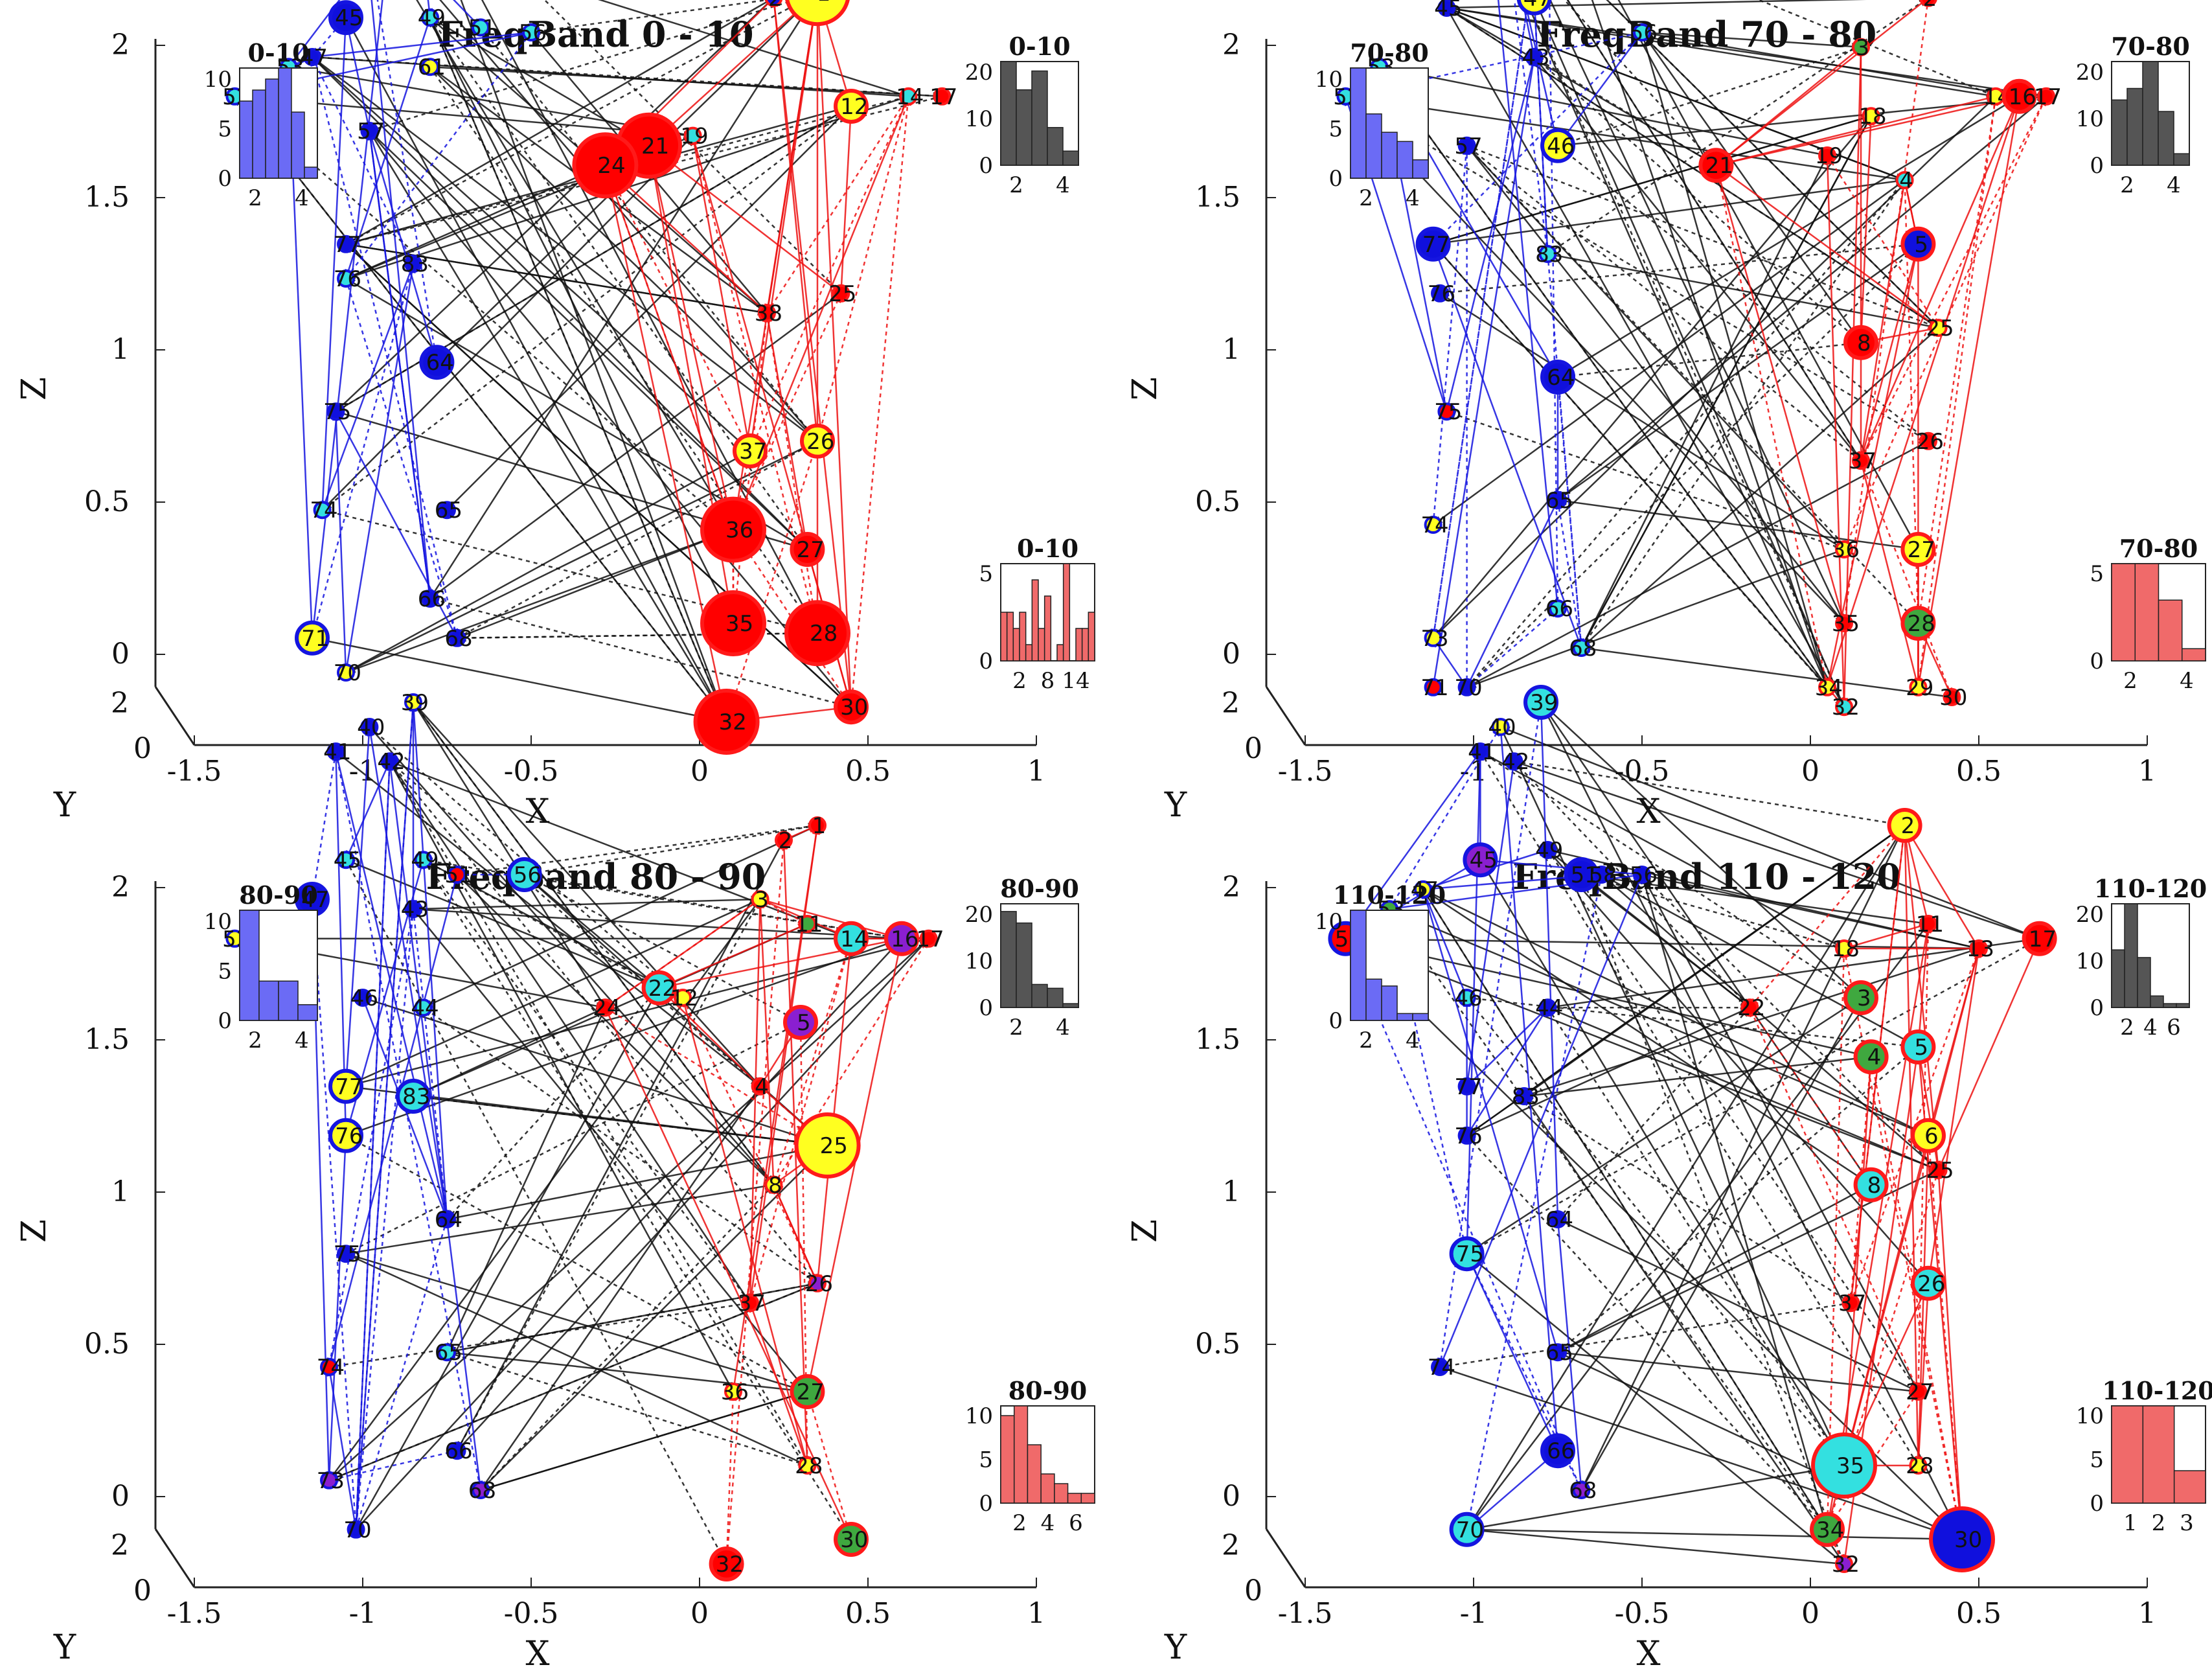  What do you see at coordinates (537, 811) in the screenshot?
I see `x-axis-label: X` at bounding box center [537, 811].